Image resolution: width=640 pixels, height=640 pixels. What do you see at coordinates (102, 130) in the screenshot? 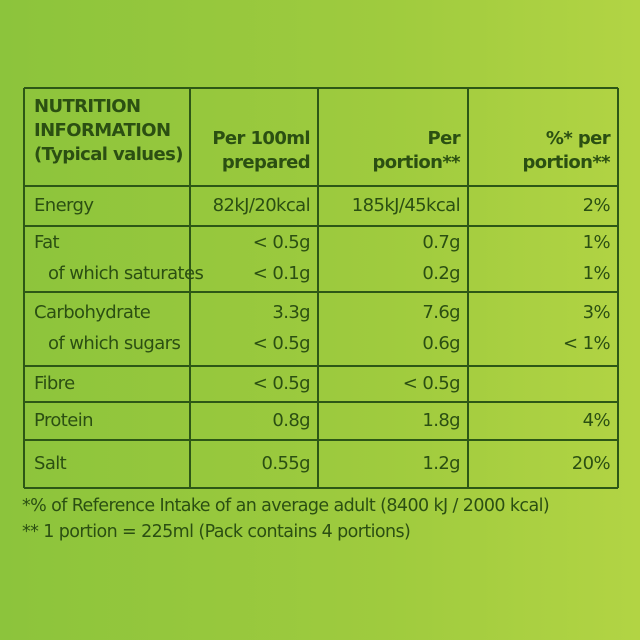
I see `header-text: INFORMATION` at bounding box center [102, 130].